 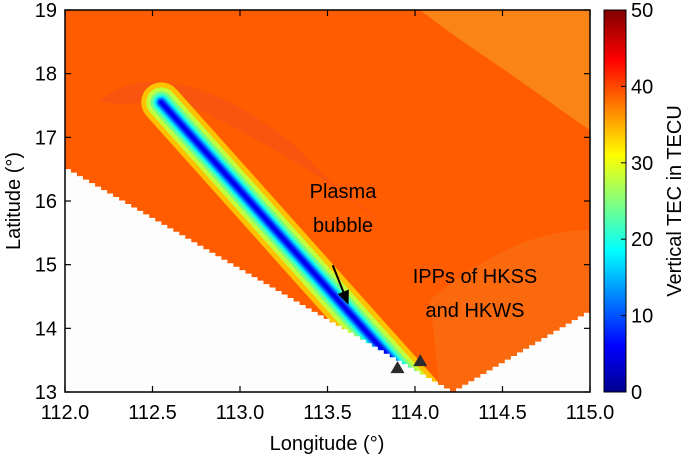 I want to click on y-tick-label: 13, so click(x=46, y=393).